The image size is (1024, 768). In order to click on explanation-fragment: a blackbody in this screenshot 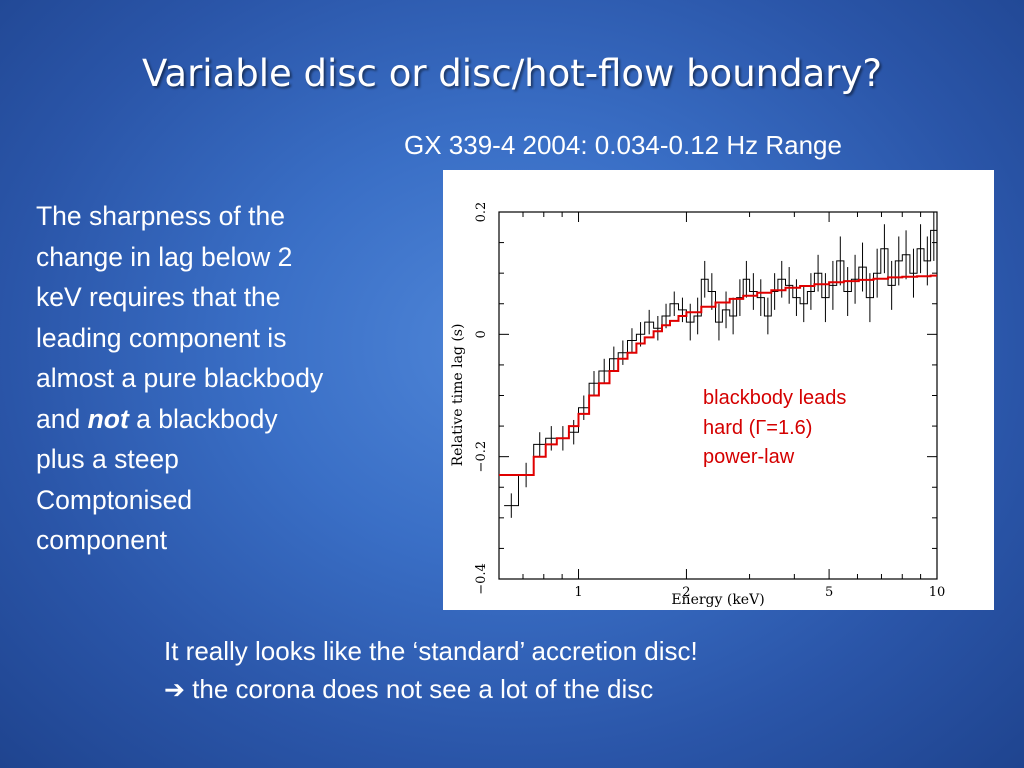, I will do `click(203, 418)`.